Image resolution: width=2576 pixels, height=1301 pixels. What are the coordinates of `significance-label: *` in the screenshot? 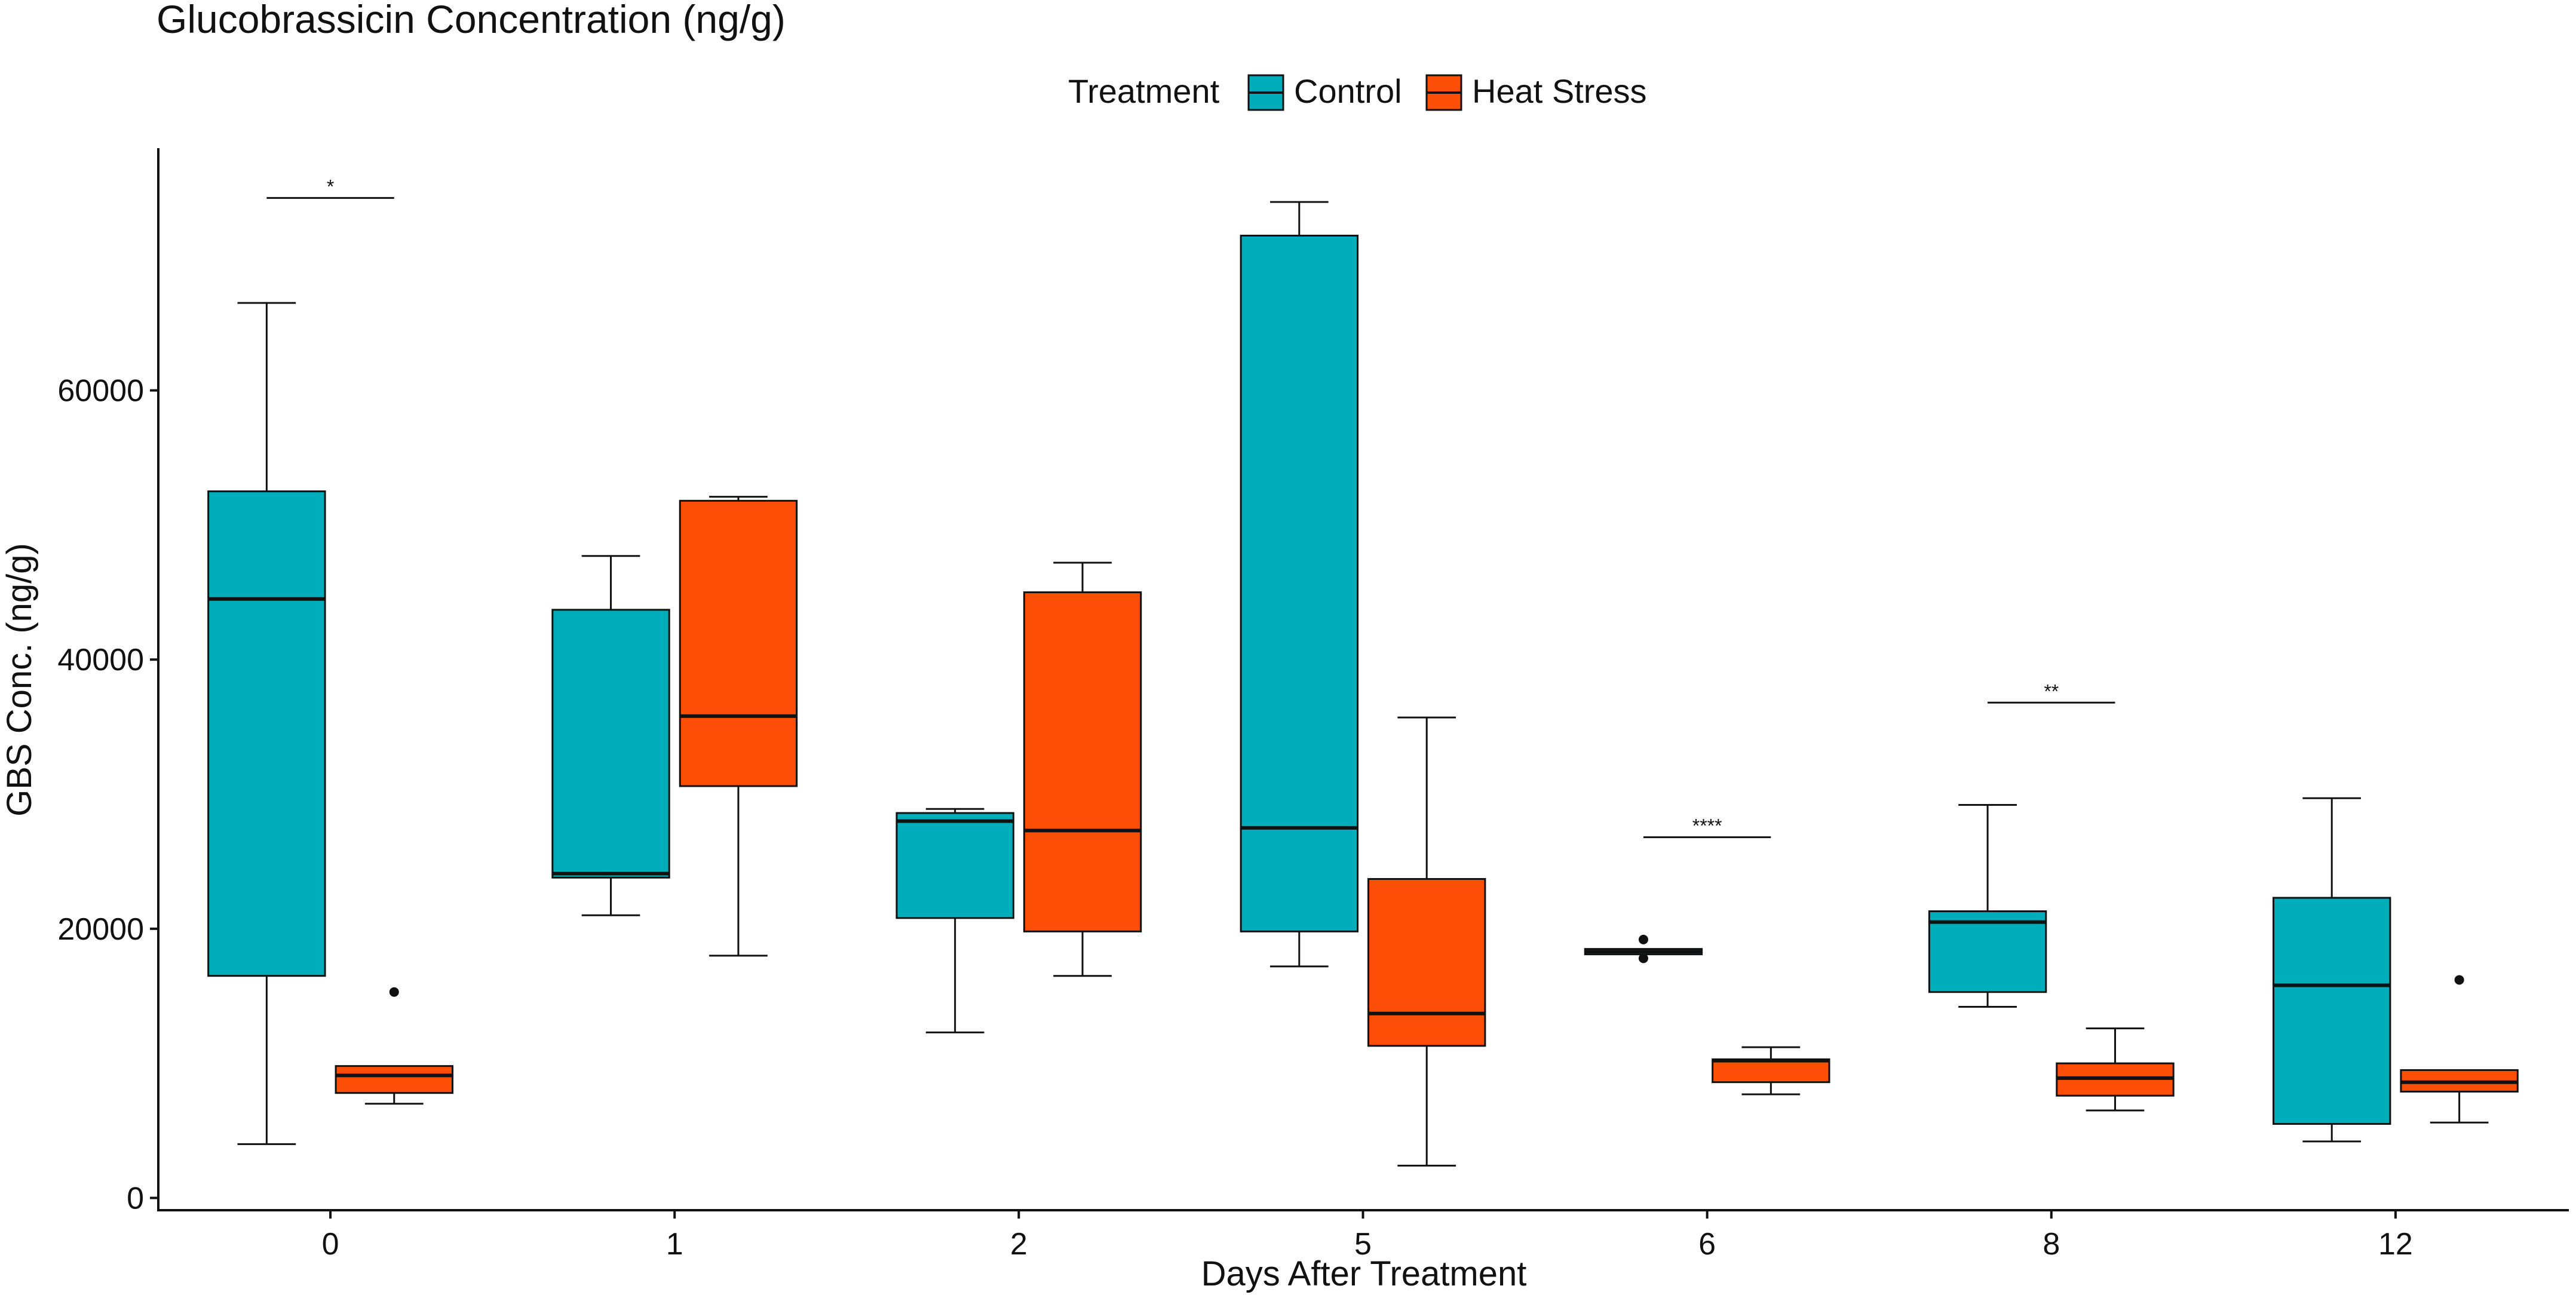 It's located at (330, 187).